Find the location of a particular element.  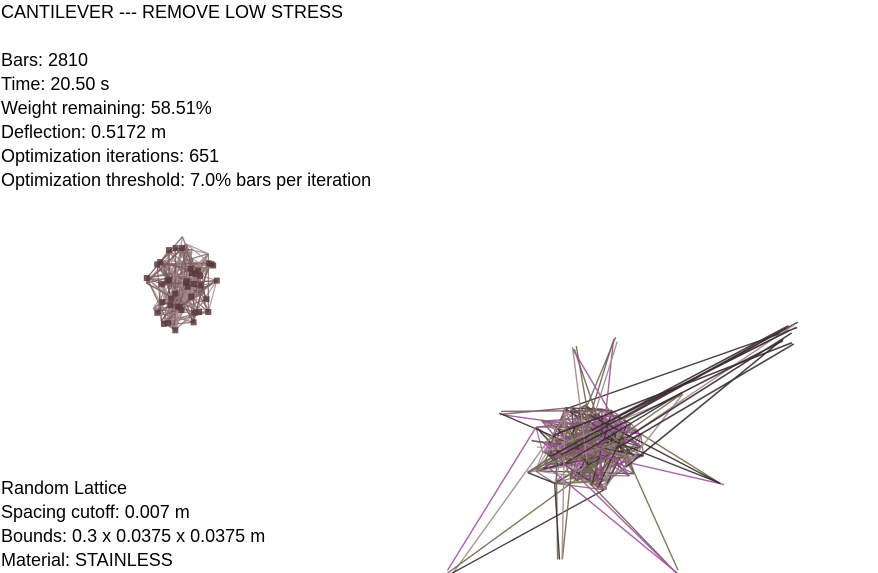

scene-title: CANTILEVER --- REMOVE LOW STRESS is located at coordinates (172, 12).